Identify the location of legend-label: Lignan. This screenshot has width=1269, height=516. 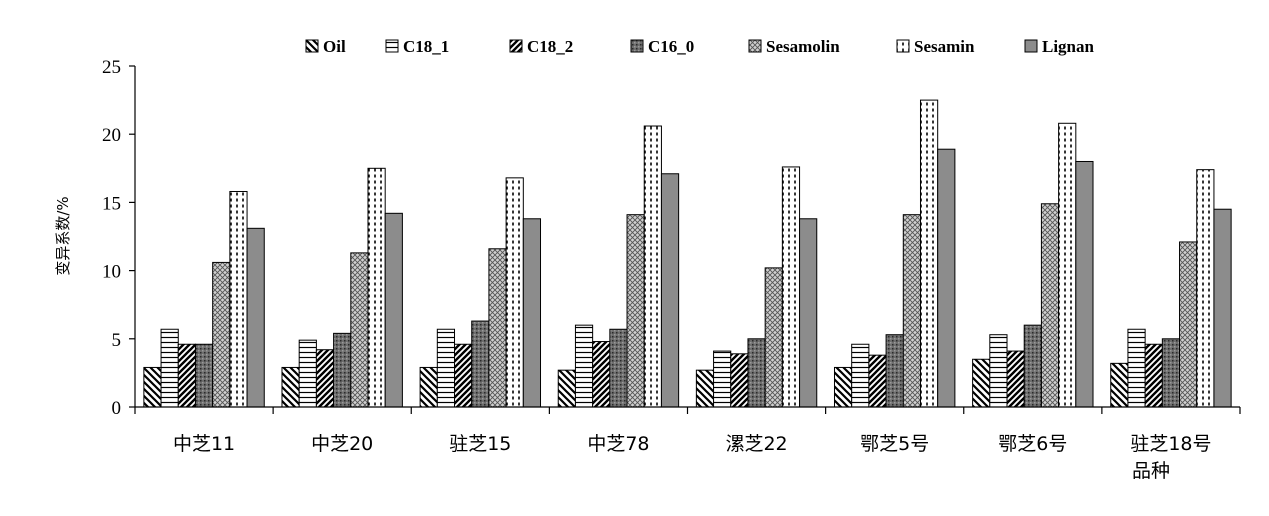
(1068, 46).